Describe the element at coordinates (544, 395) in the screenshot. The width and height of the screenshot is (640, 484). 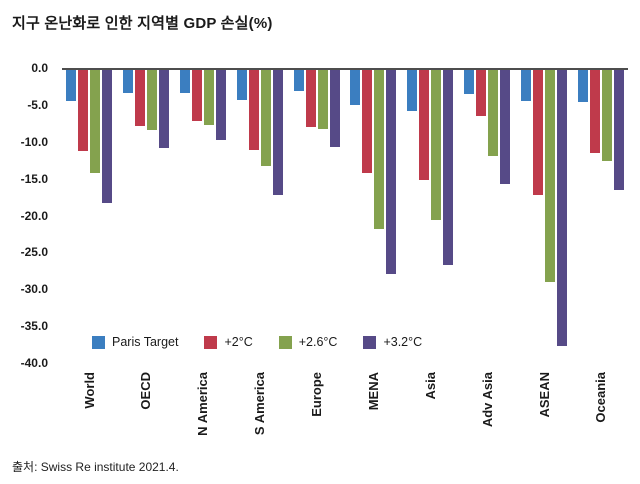
I see `x-axis-label-text: ASEAN` at that location.